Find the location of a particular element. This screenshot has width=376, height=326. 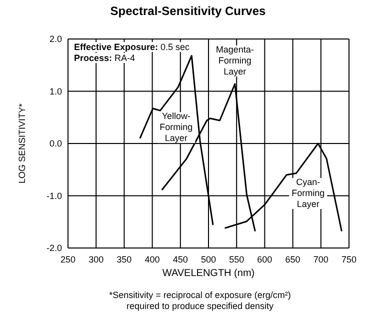

y-tick-label: 0.0 is located at coordinates (55, 143).